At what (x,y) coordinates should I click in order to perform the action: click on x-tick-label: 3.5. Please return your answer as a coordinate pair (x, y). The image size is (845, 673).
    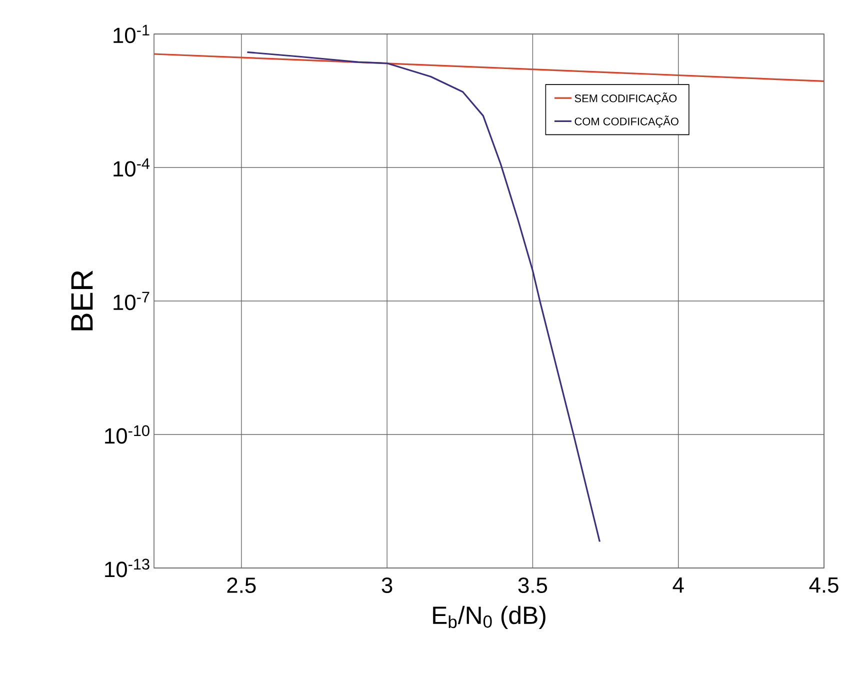
    Looking at the image, I should click on (533, 585).